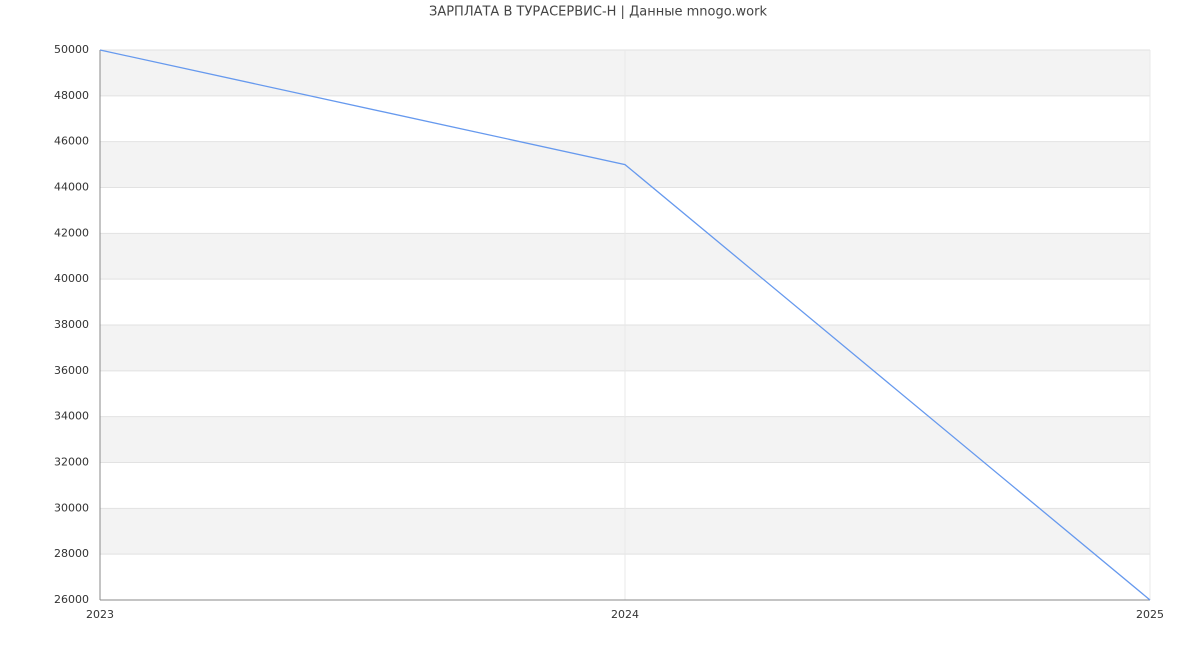  Describe the element at coordinates (71, 49) in the screenshot. I see `y-tick-label: 50000` at that location.